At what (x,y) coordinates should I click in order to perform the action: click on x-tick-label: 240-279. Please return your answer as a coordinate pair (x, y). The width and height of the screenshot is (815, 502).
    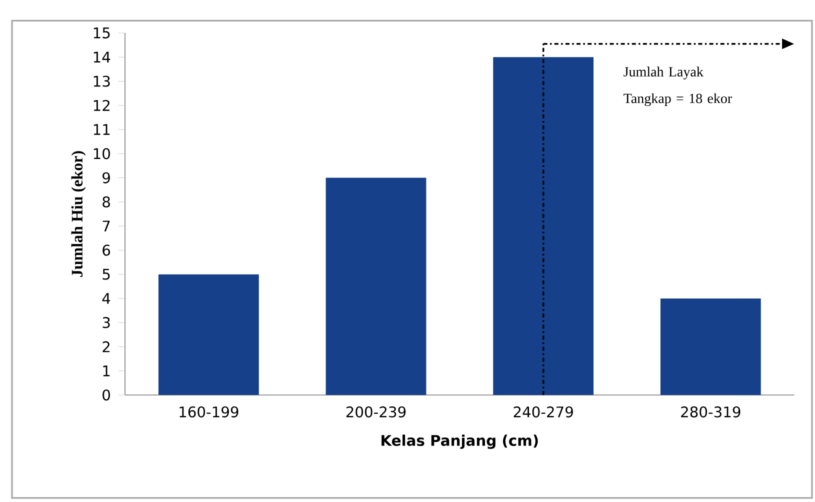
    Looking at the image, I should click on (543, 412).